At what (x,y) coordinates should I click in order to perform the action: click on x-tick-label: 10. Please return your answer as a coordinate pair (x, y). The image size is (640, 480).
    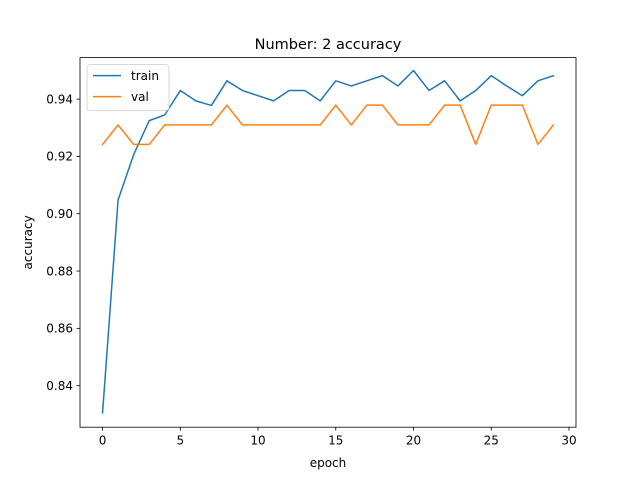
    Looking at the image, I should click on (257, 441).